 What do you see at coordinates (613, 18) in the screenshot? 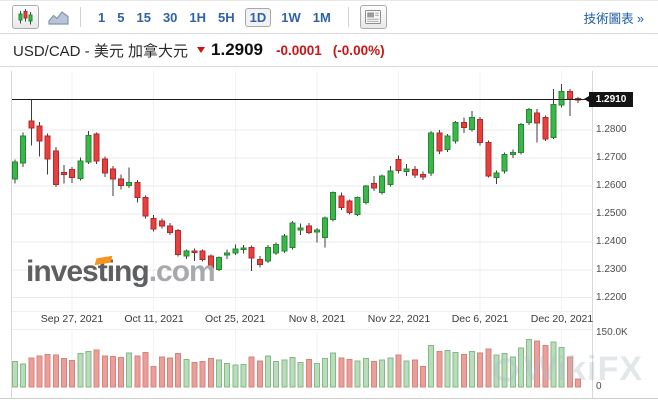
I see `technical-chart-link: 技術圖表 »` at bounding box center [613, 18].